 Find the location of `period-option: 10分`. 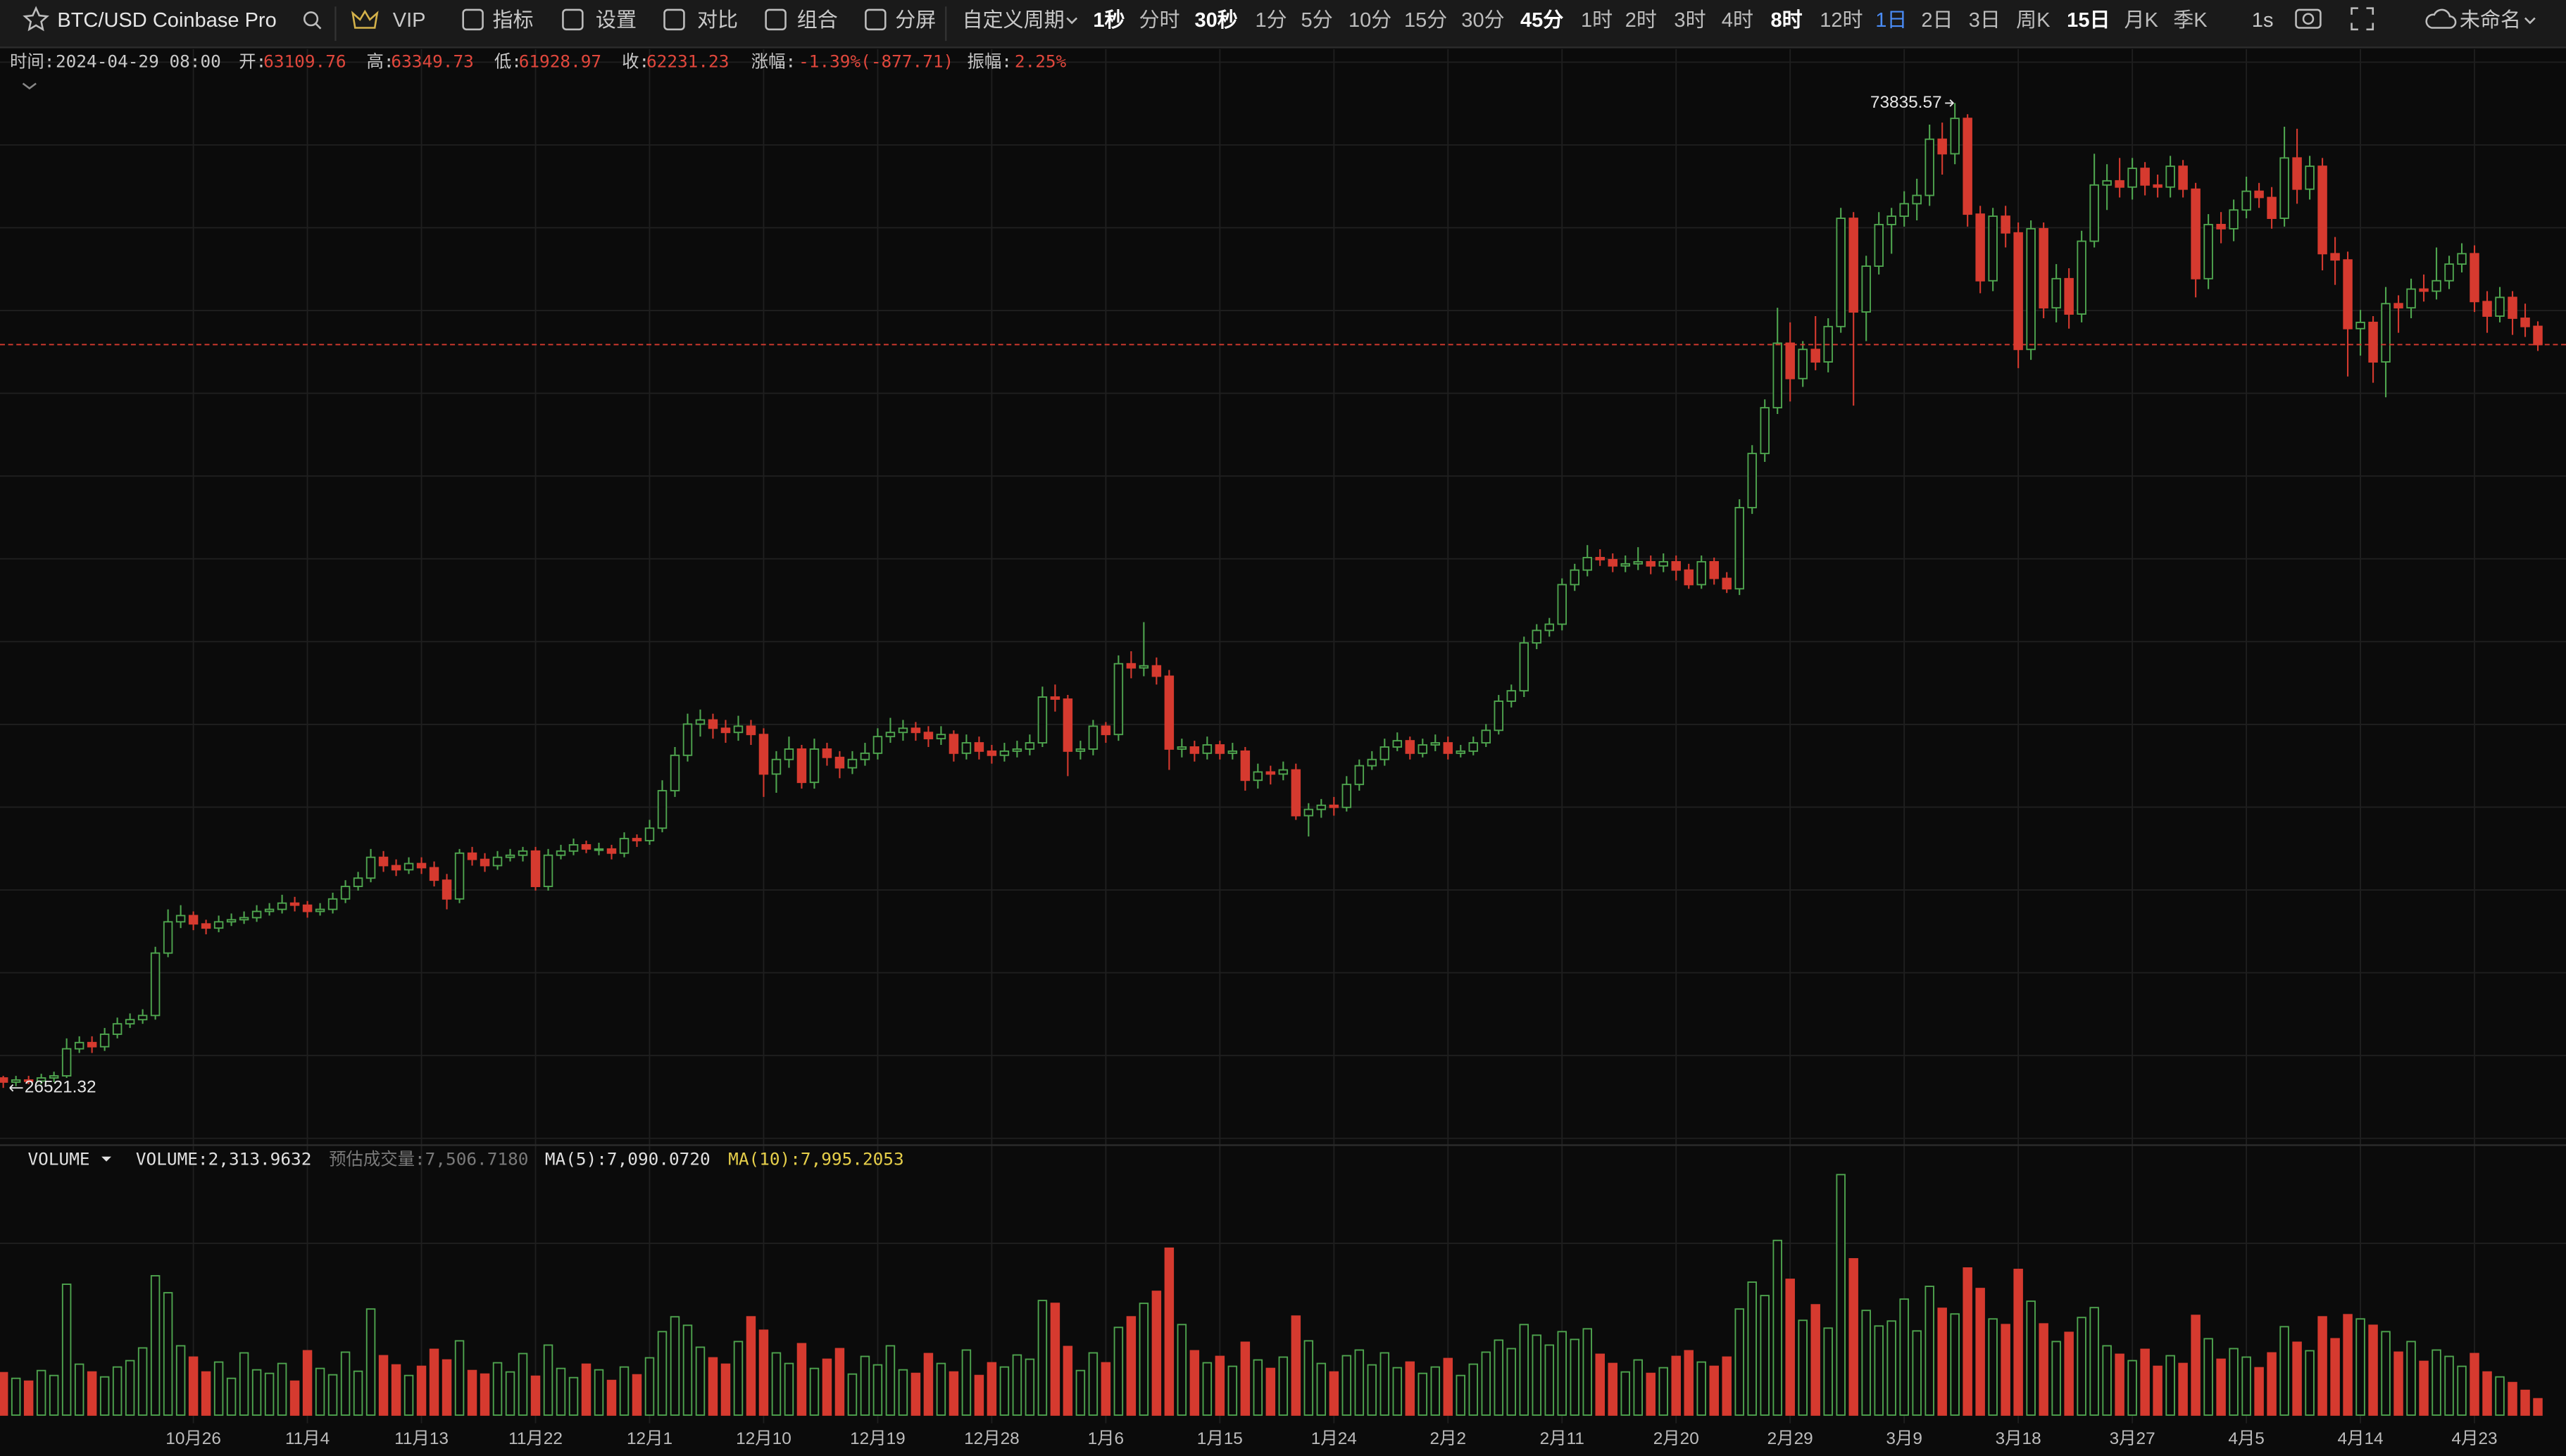

period-option: 10分 is located at coordinates (1369, 20).